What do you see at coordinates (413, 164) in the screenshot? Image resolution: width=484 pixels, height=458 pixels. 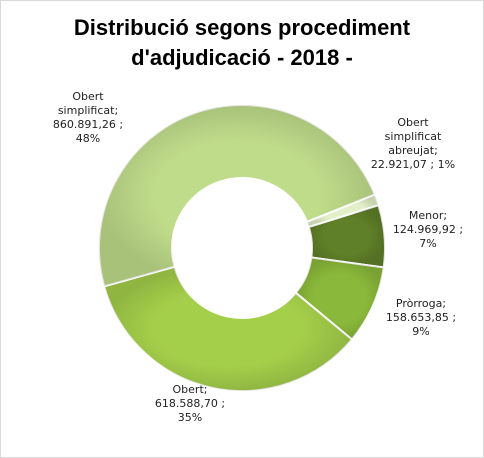 I see `data-label-line: 22.921,07 ; 1%` at bounding box center [413, 164].